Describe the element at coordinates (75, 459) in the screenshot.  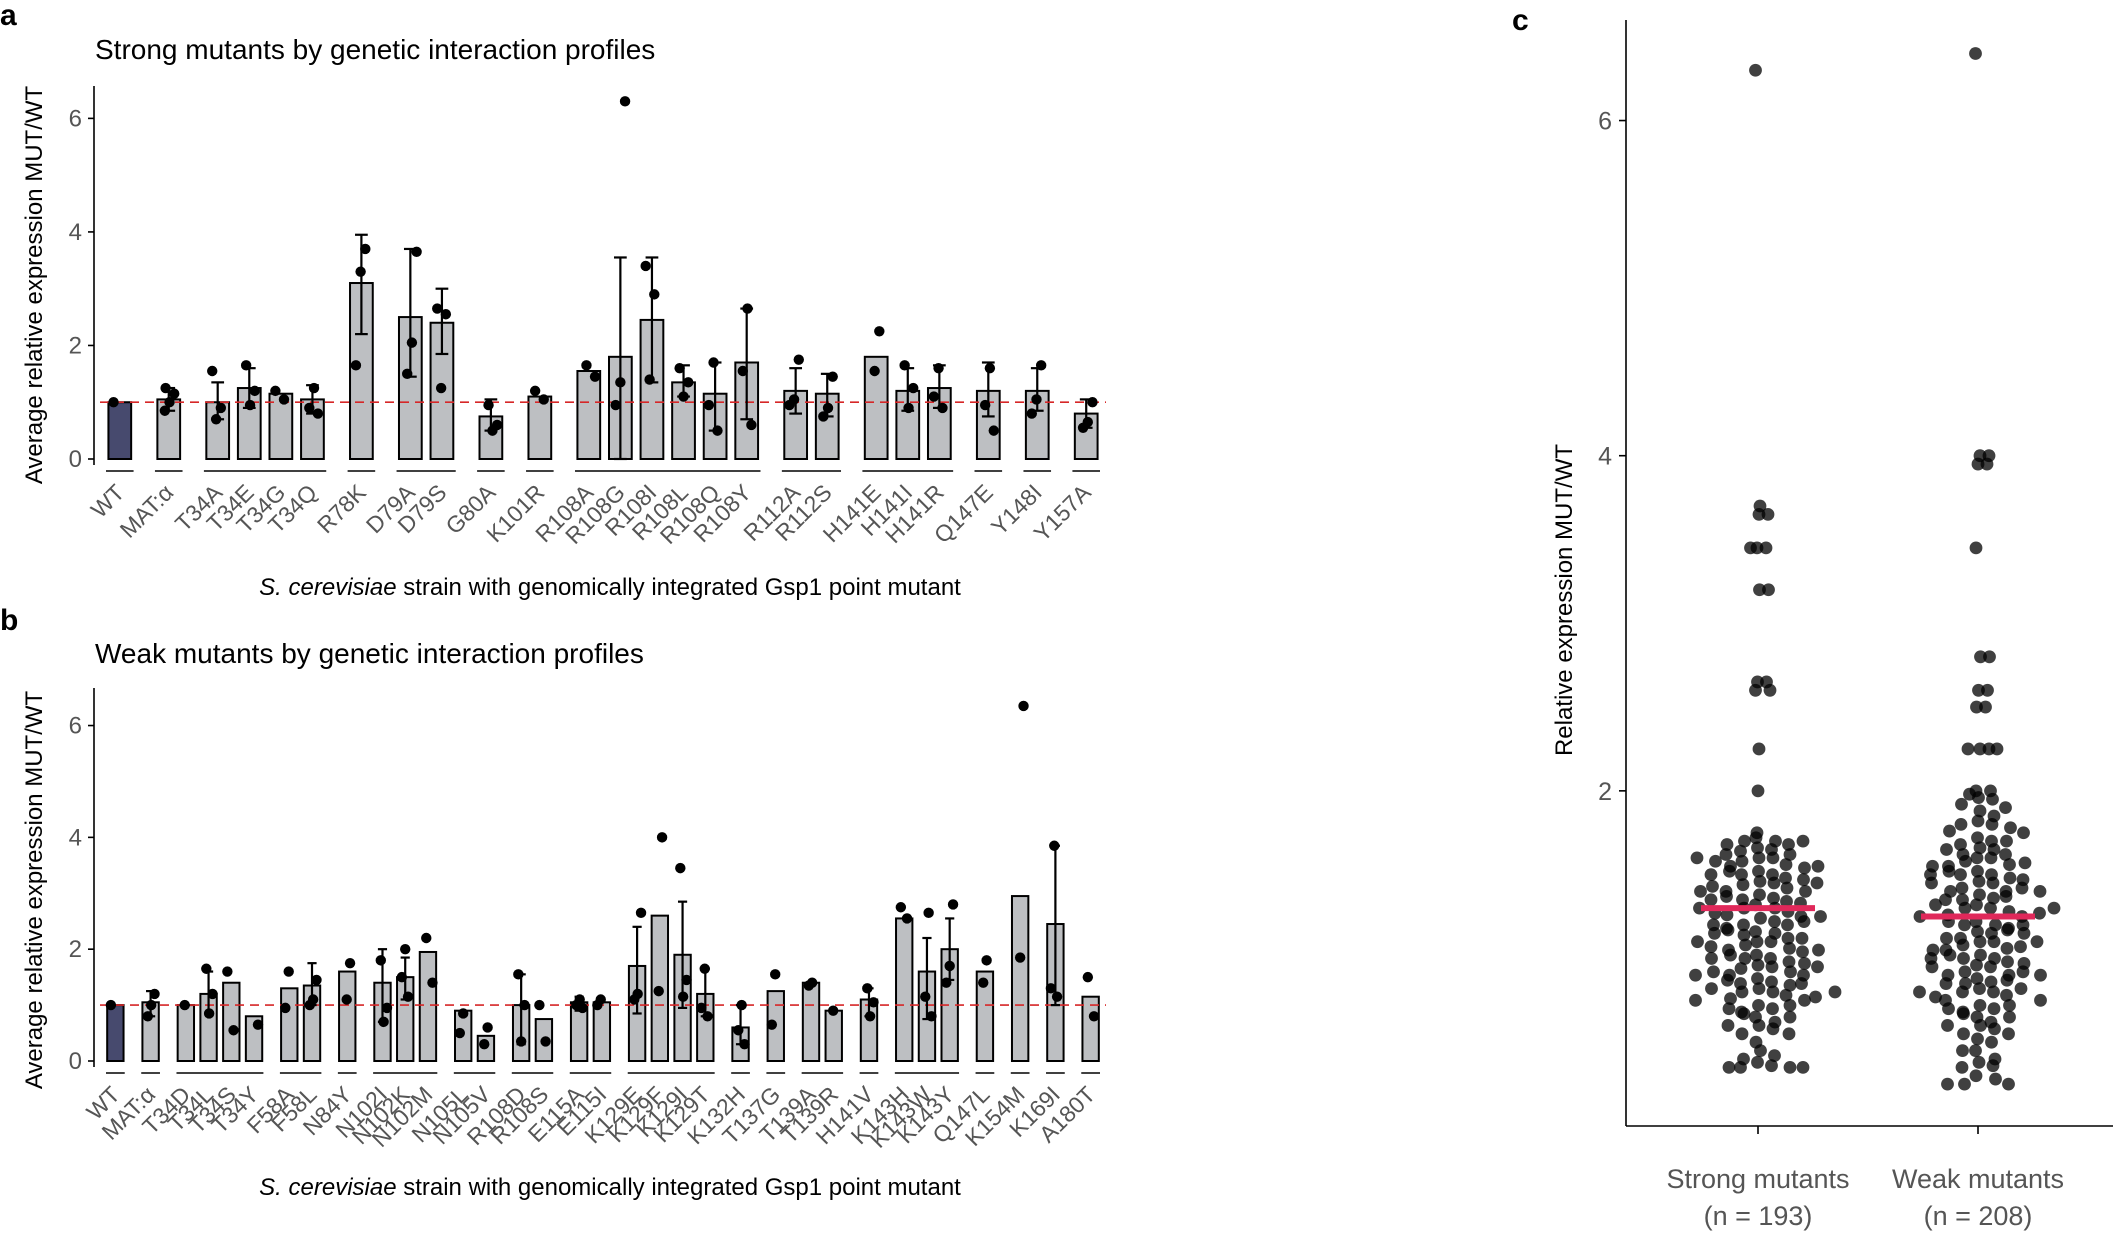
I see `y-tick-label: 0` at that location.